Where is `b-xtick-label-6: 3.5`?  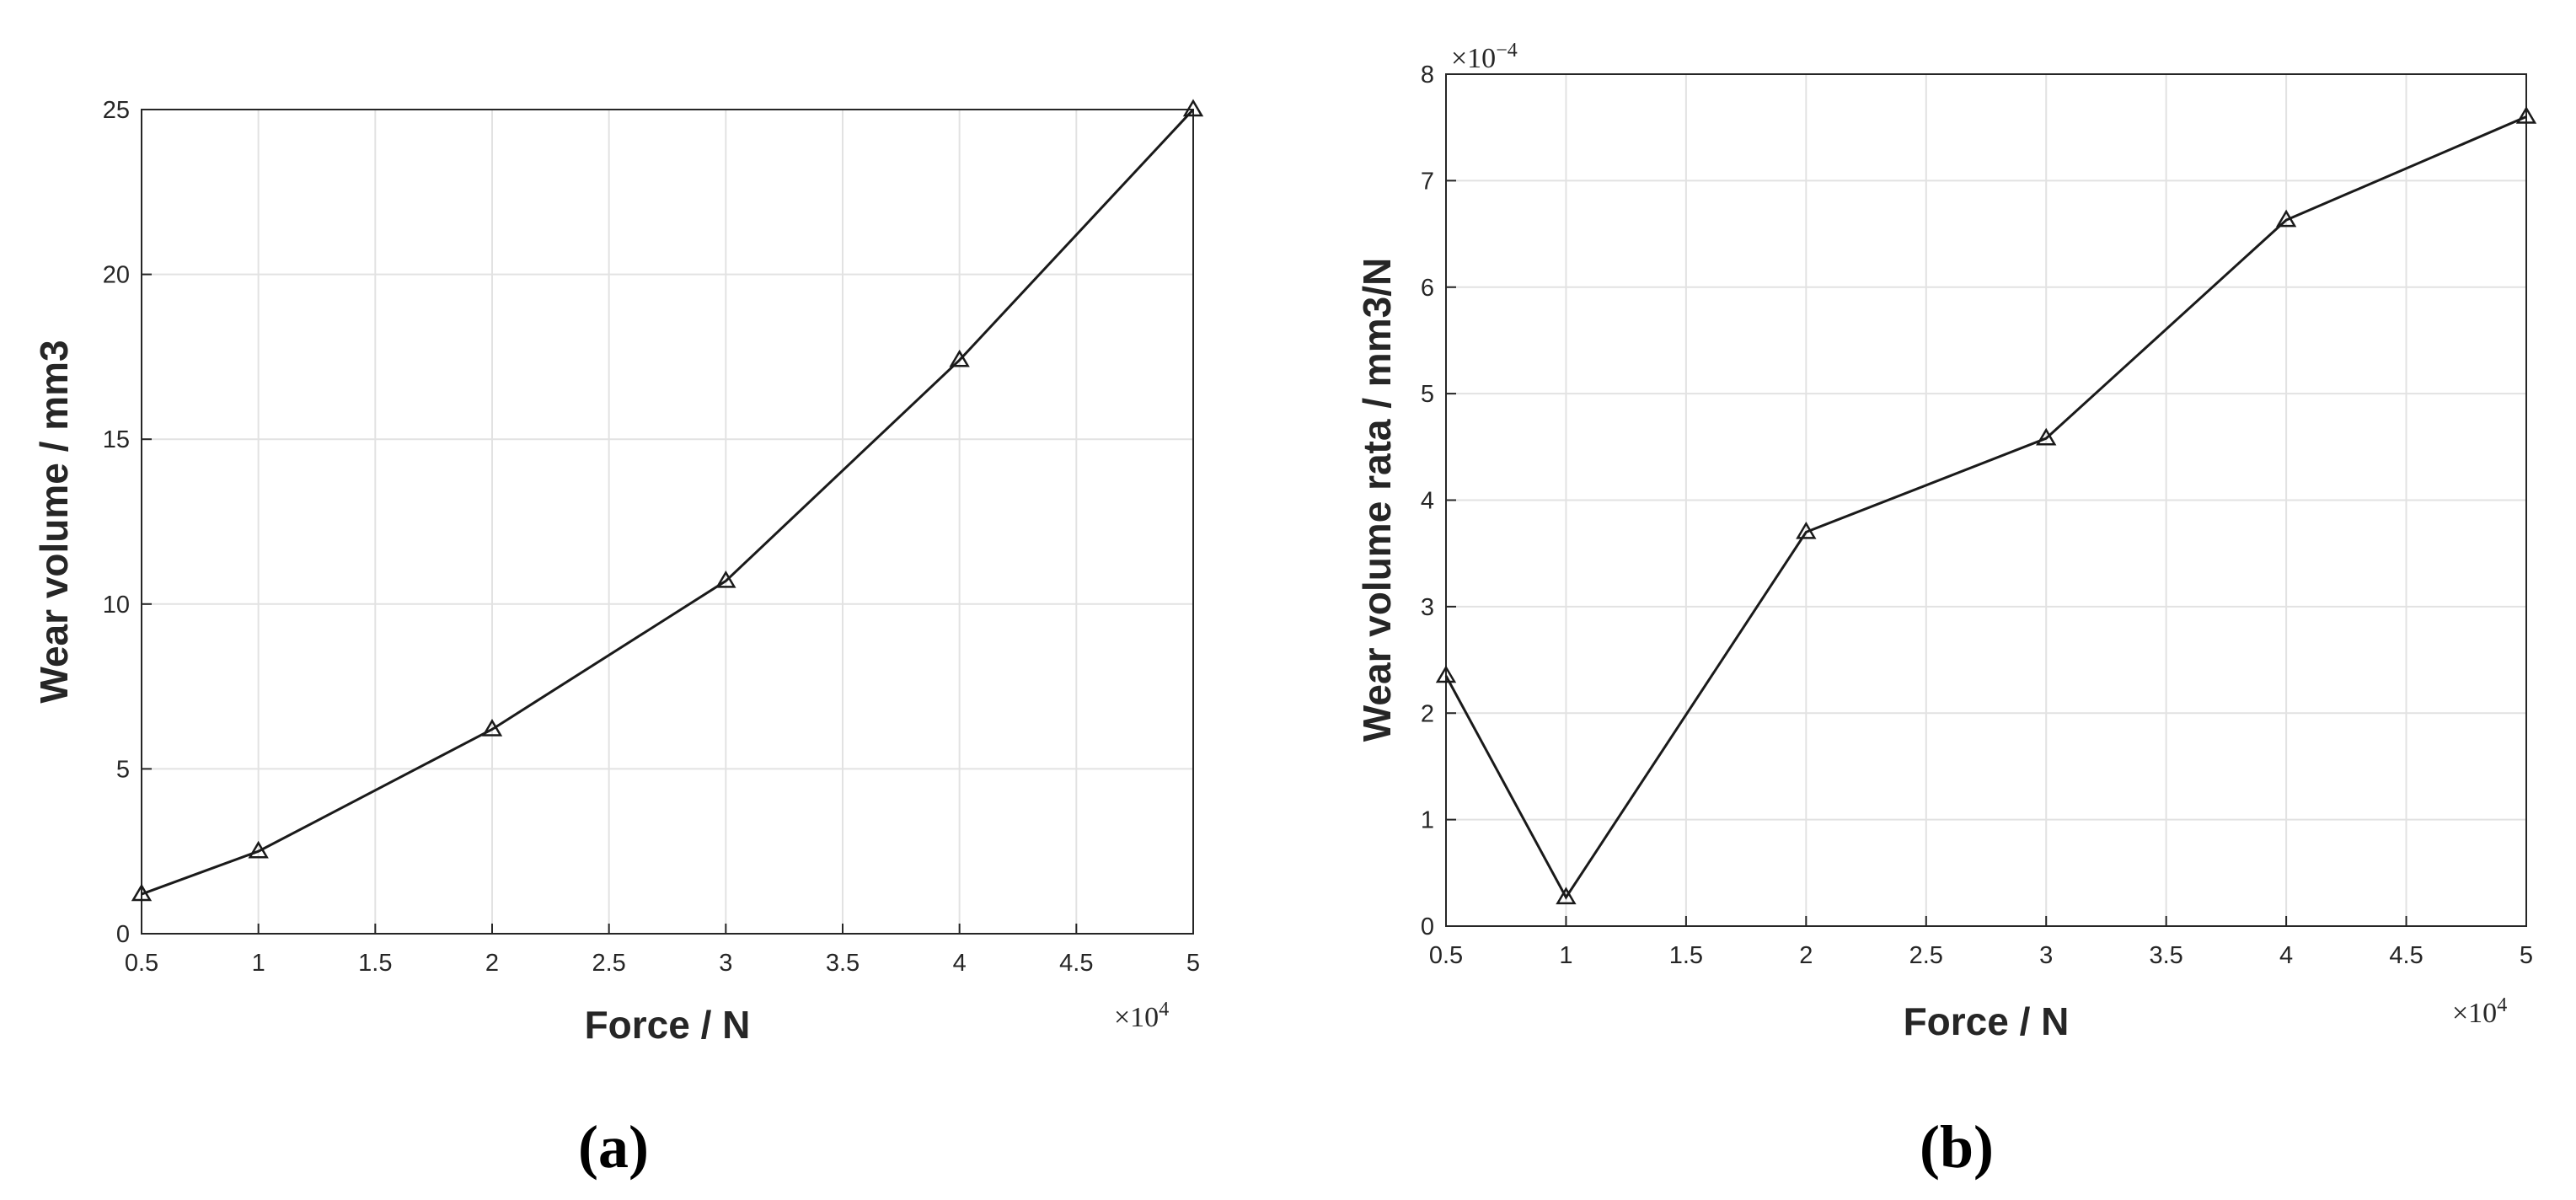 b-xtick-label-6: 3.5 is located at coordinates (2166, 955).